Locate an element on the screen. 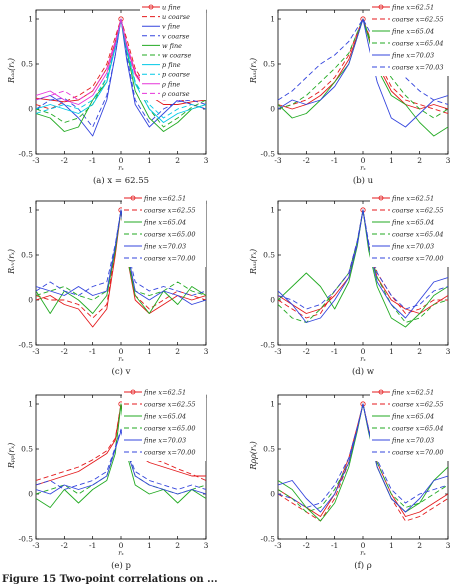 This screenshot has height=588, width=474. y-axis-label: Rₐₐ(rₓ) is located at coordinates (11, 71).